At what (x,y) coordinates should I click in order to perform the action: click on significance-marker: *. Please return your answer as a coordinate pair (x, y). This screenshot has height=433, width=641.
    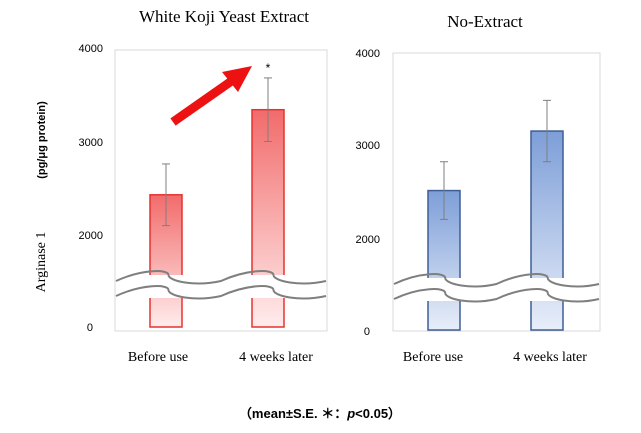
    Looking at the image, I should click on (268, 68).